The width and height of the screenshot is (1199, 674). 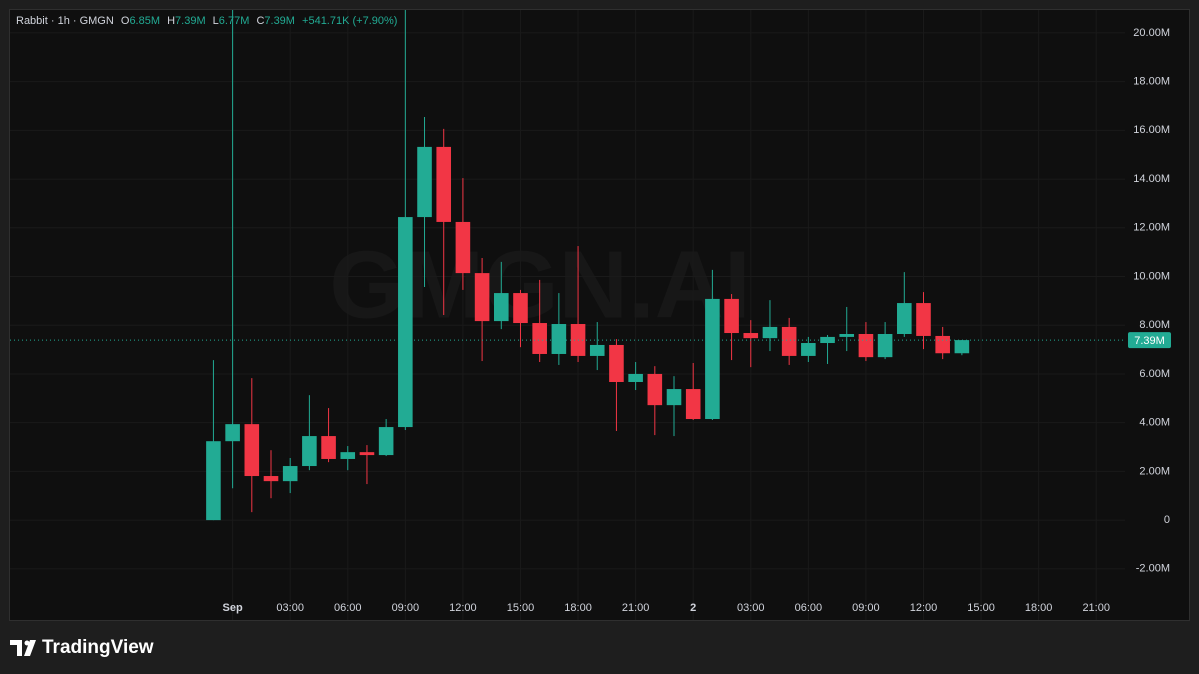 I want to click on y-tick-label: 8.00M, so click(x=1154, y=325).